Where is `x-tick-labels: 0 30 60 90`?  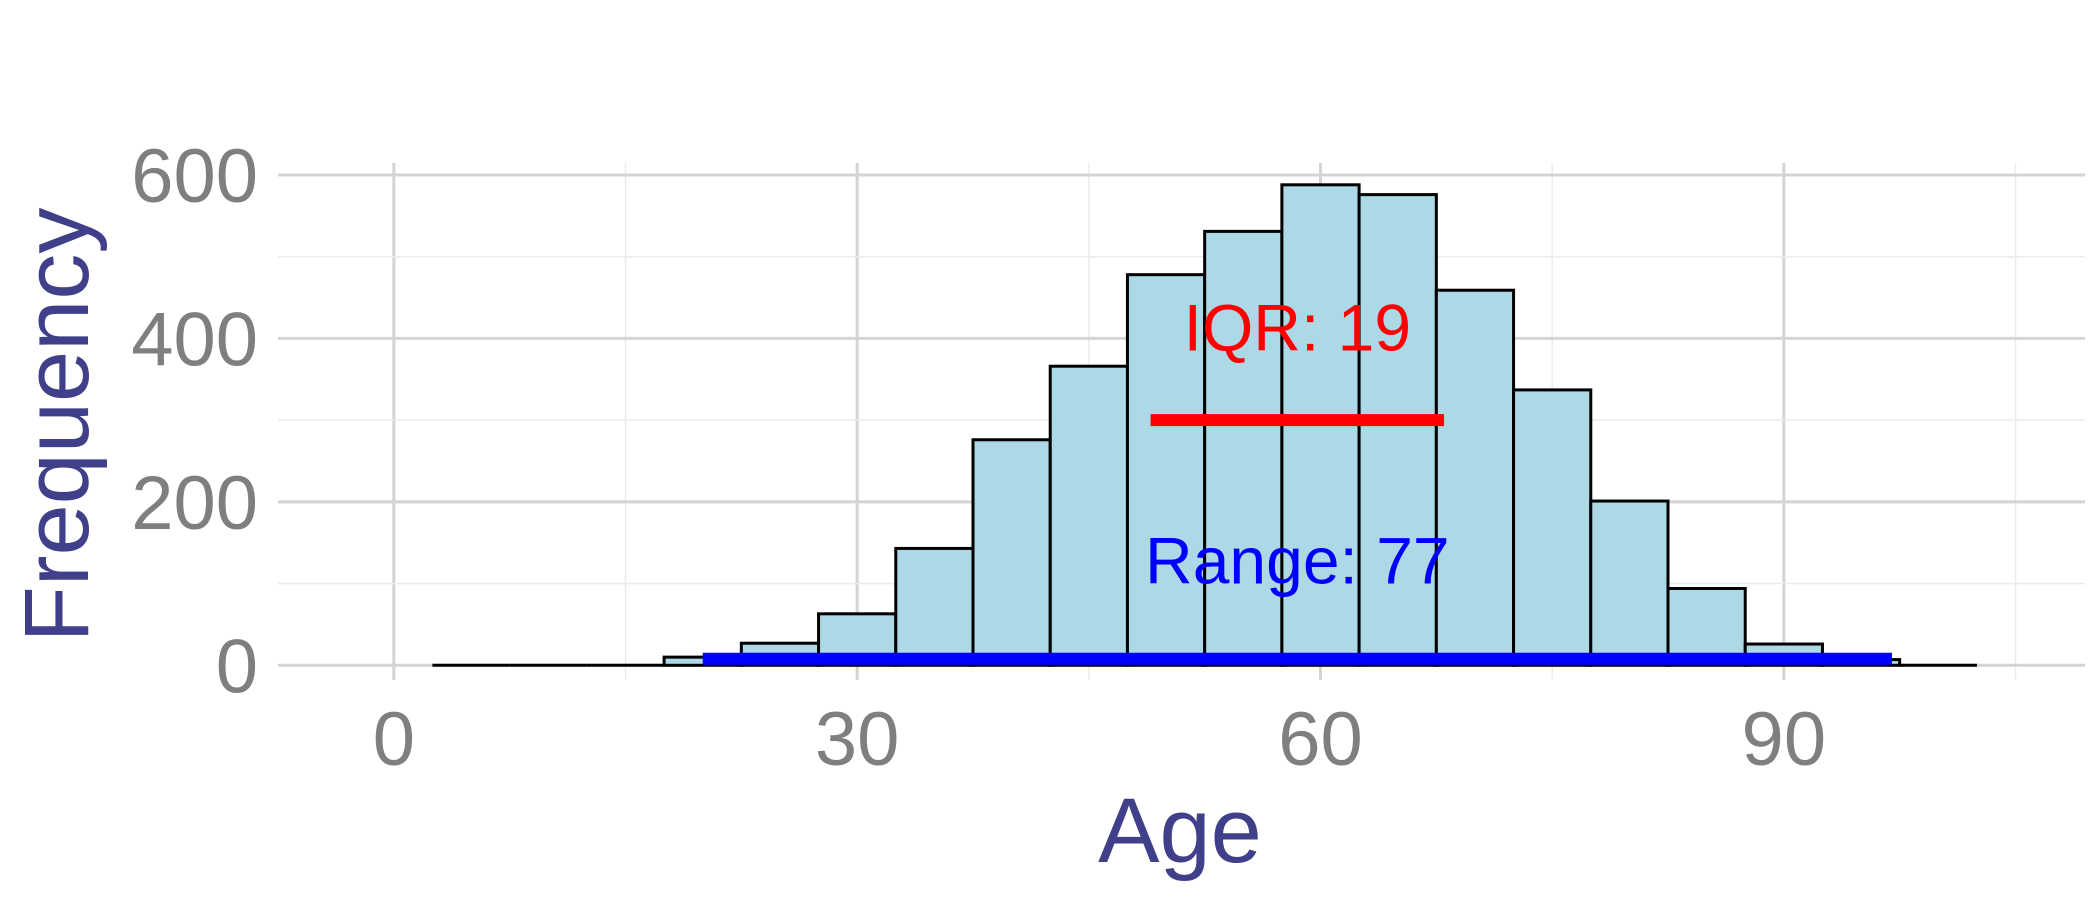 x-tick-labels: 0 30 60 90 is located at coordinates (1099, 739).